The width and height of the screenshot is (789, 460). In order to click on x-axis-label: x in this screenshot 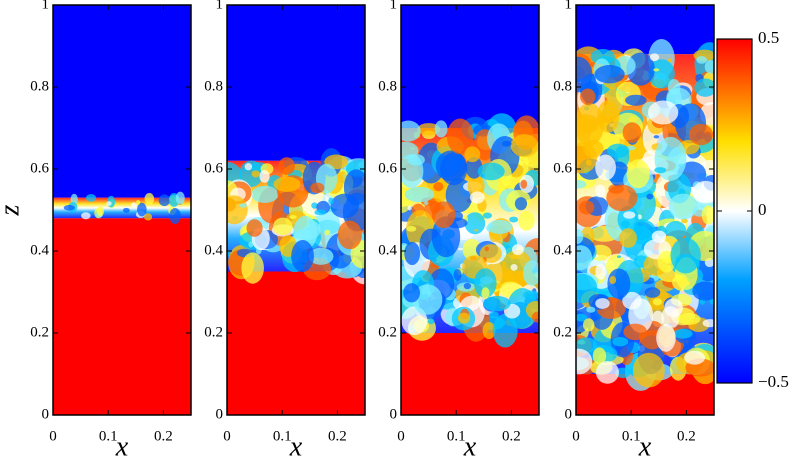, I will do `click(645, 445)`.